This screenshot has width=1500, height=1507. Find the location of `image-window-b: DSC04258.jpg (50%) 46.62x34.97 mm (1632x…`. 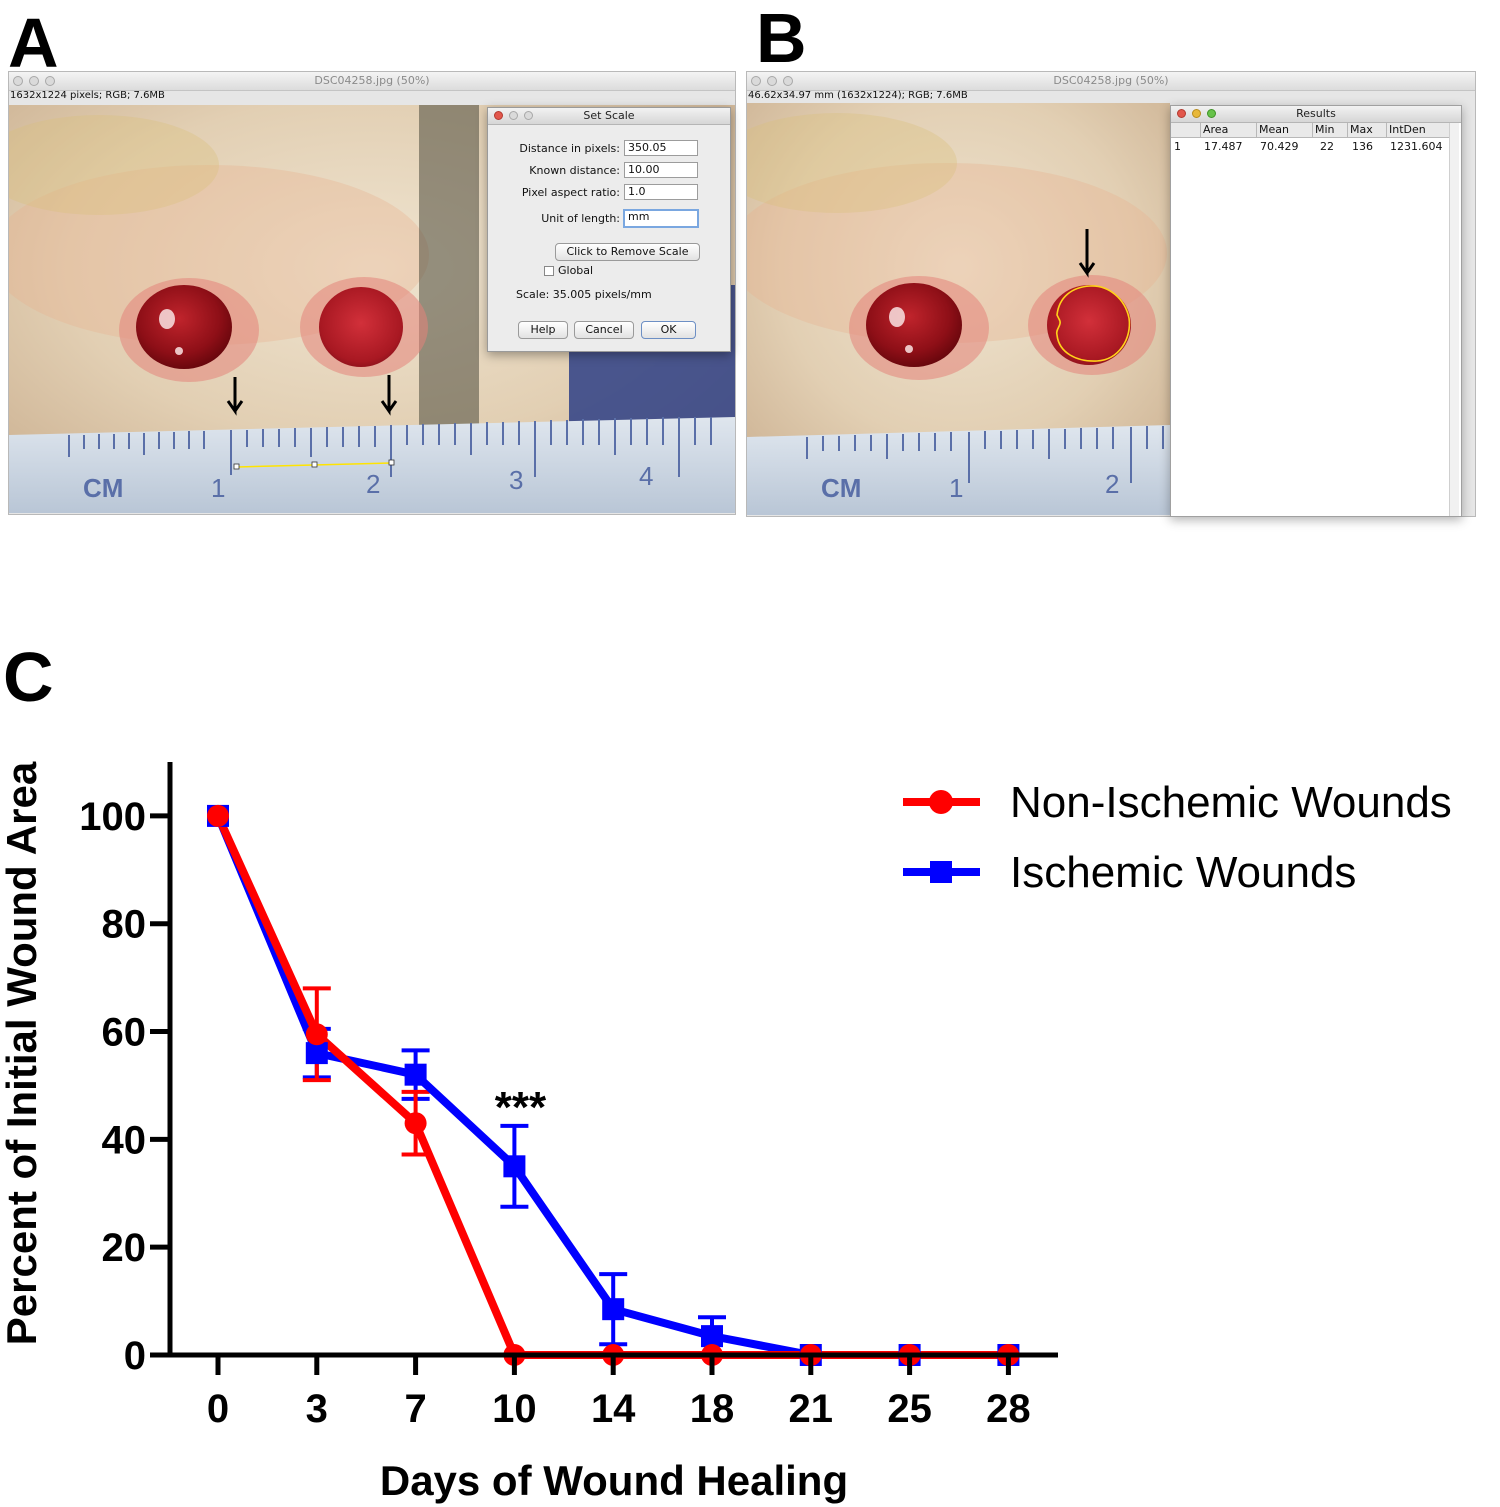

image-window-b: DSC04258.jpg (50%) 46.62x34.97 mm (1632x… is located at coordinates (1111, 294).